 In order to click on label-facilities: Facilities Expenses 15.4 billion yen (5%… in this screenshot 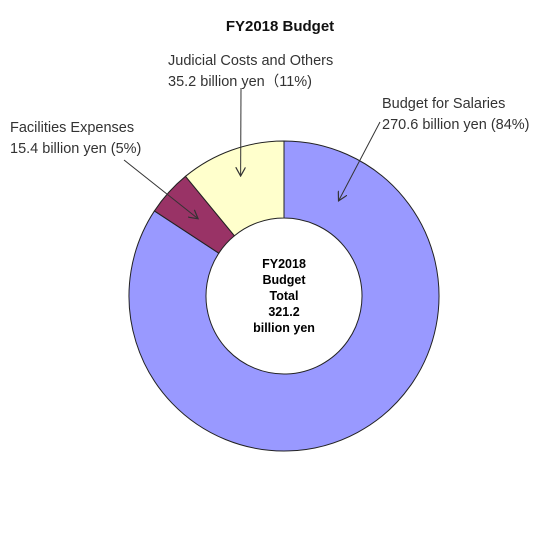, I will do `click(75, 139)`.